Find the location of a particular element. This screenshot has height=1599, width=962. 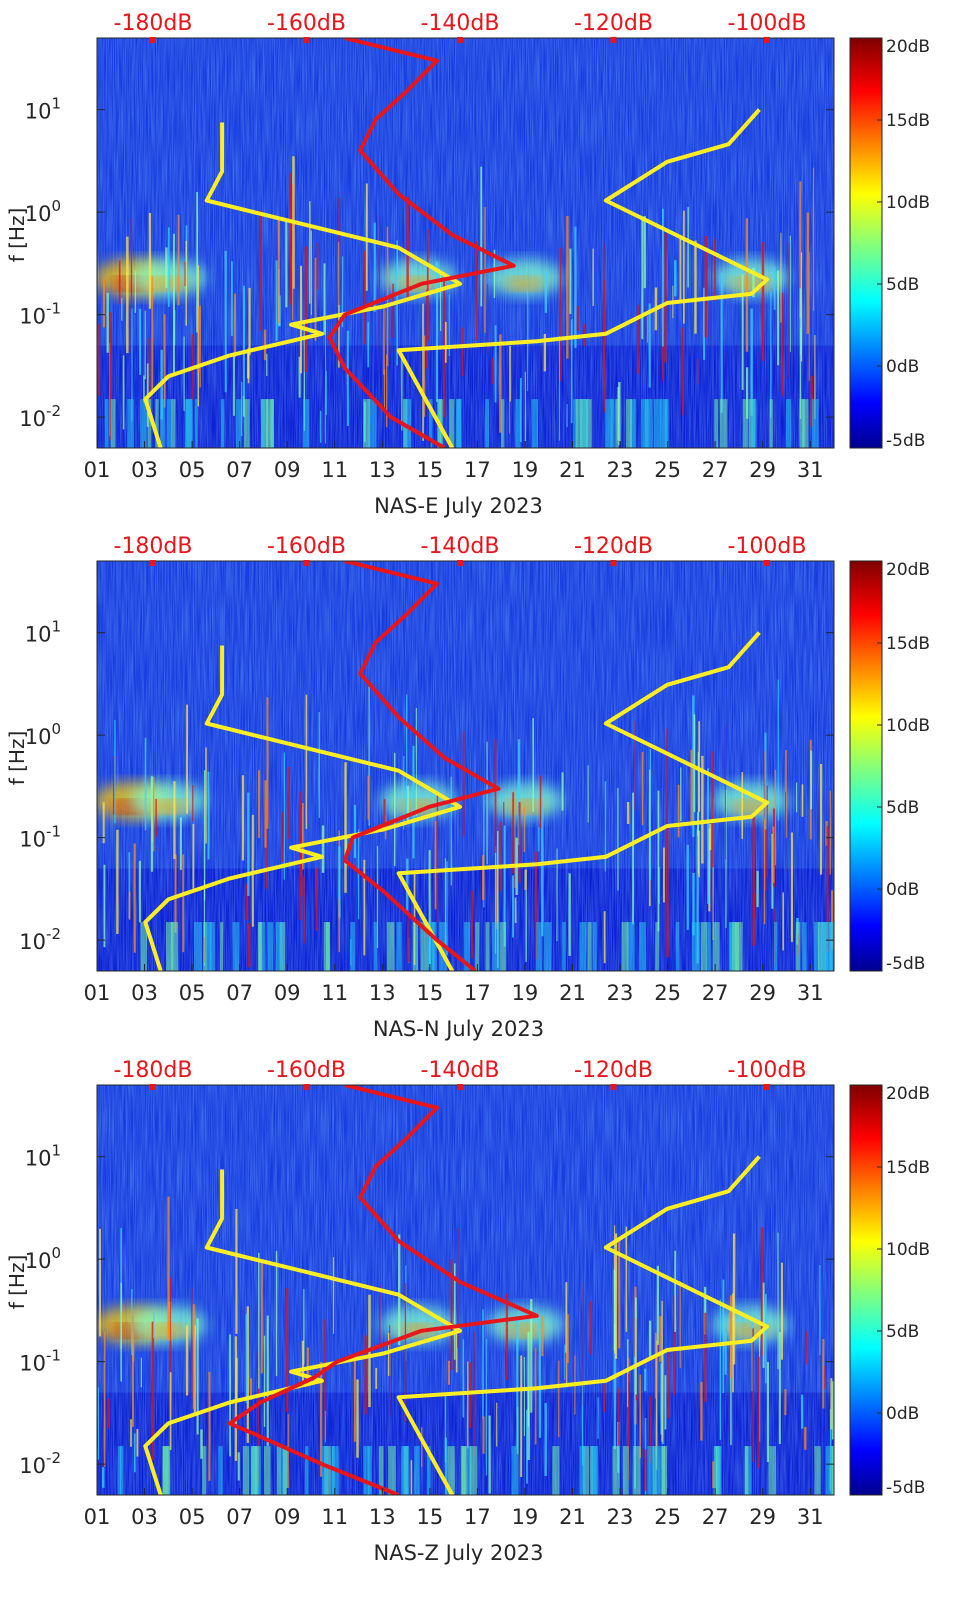

colorbar-label: 10dB is located at coordinates (908, 726).